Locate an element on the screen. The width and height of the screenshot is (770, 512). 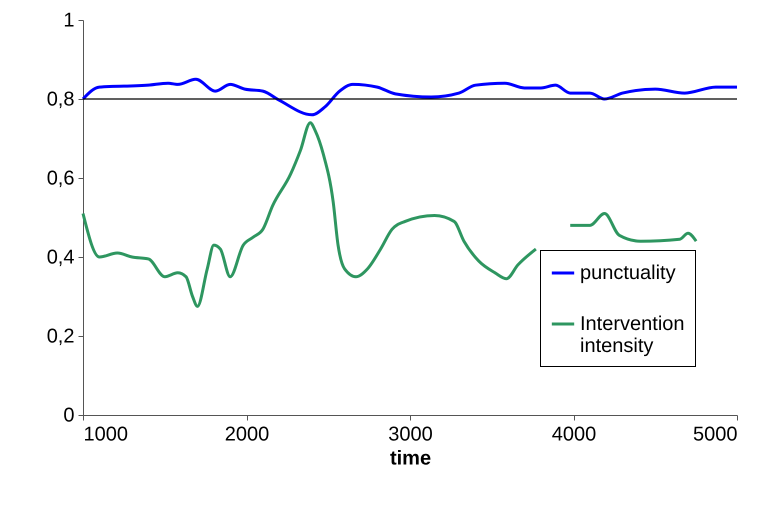
x-tick-label: 5000 is located at coordinates (715, 435).